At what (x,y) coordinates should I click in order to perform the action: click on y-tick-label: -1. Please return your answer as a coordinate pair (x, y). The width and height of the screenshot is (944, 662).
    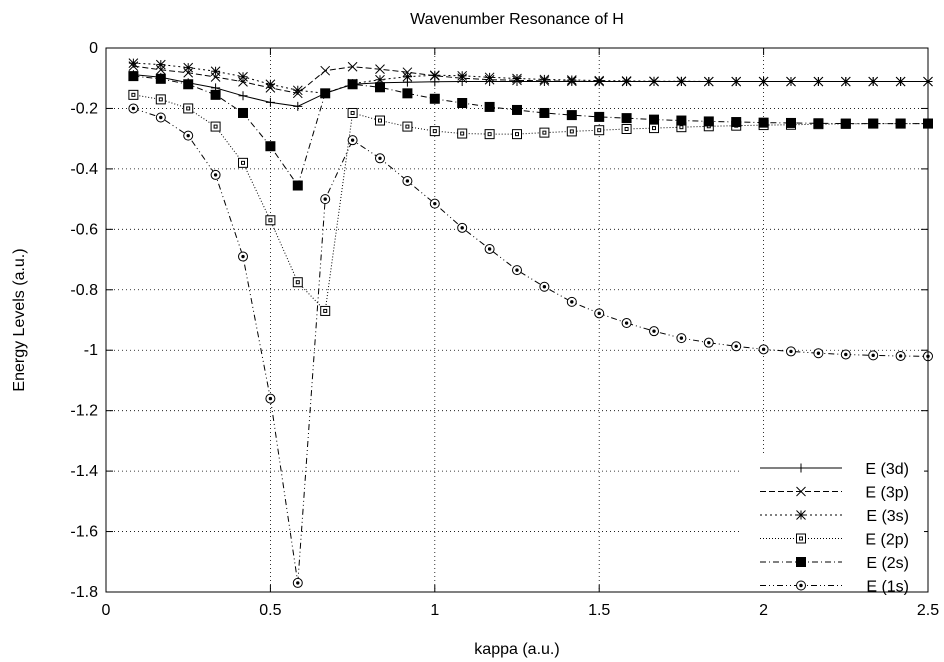
    Looking at the image, I should click on (91, 350).